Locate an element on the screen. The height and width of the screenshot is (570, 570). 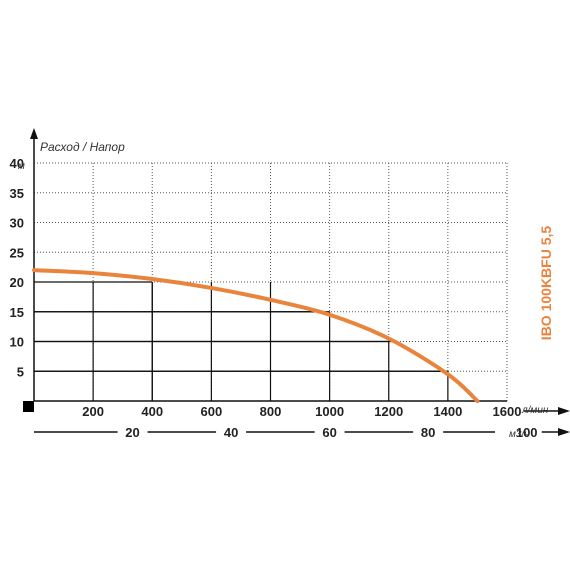
x2-tick-label: 20 is located at coordinates (132, 432).